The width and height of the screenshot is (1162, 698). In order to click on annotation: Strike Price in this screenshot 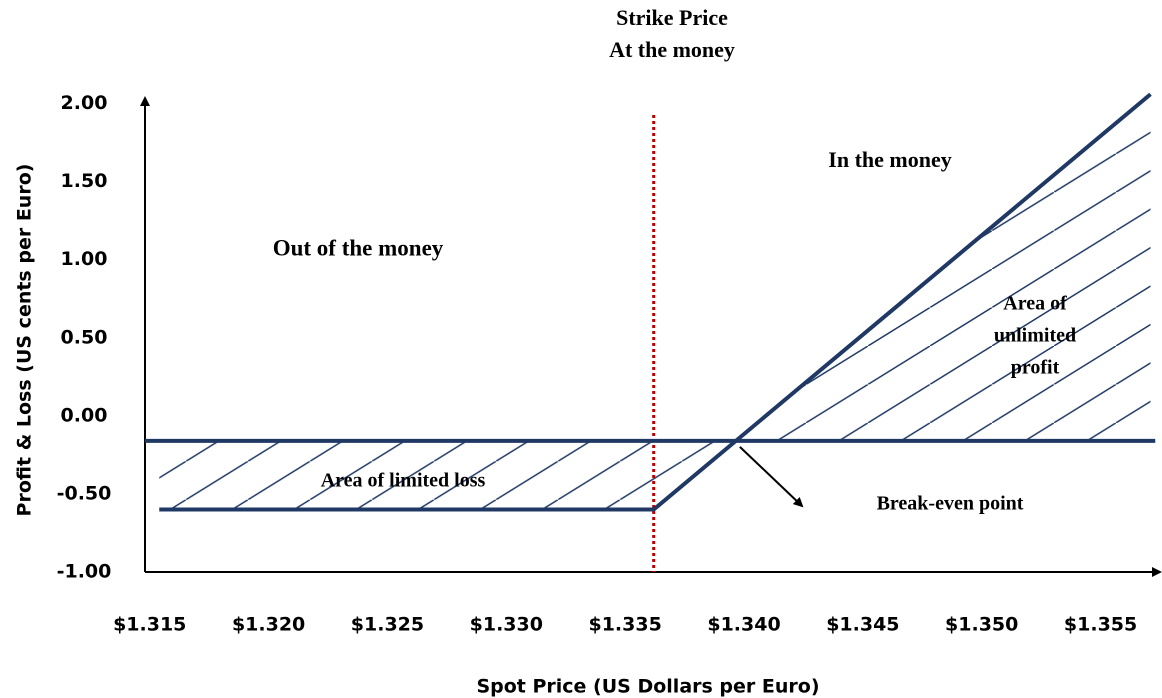, I will do `click(672, 17)`.